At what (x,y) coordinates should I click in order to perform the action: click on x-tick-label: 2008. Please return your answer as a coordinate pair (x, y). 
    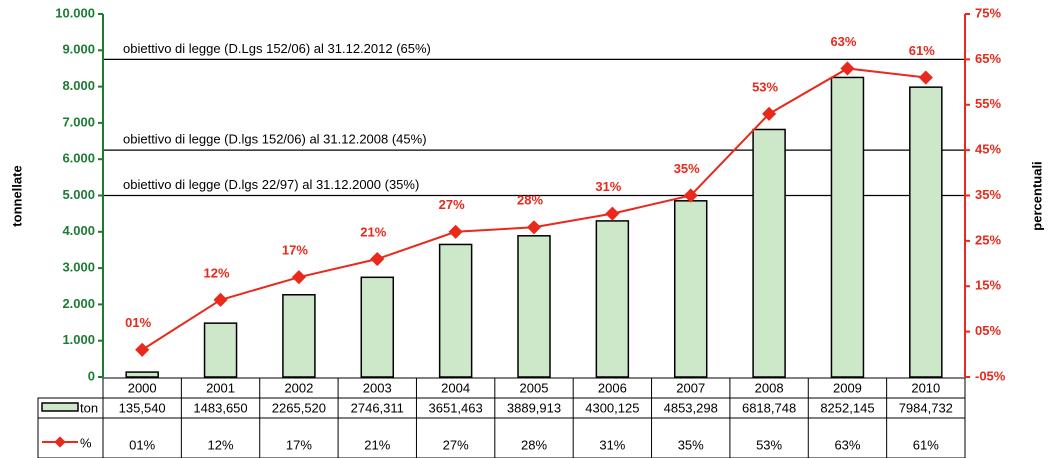
    Looking at the image, I should click on (769, 387).